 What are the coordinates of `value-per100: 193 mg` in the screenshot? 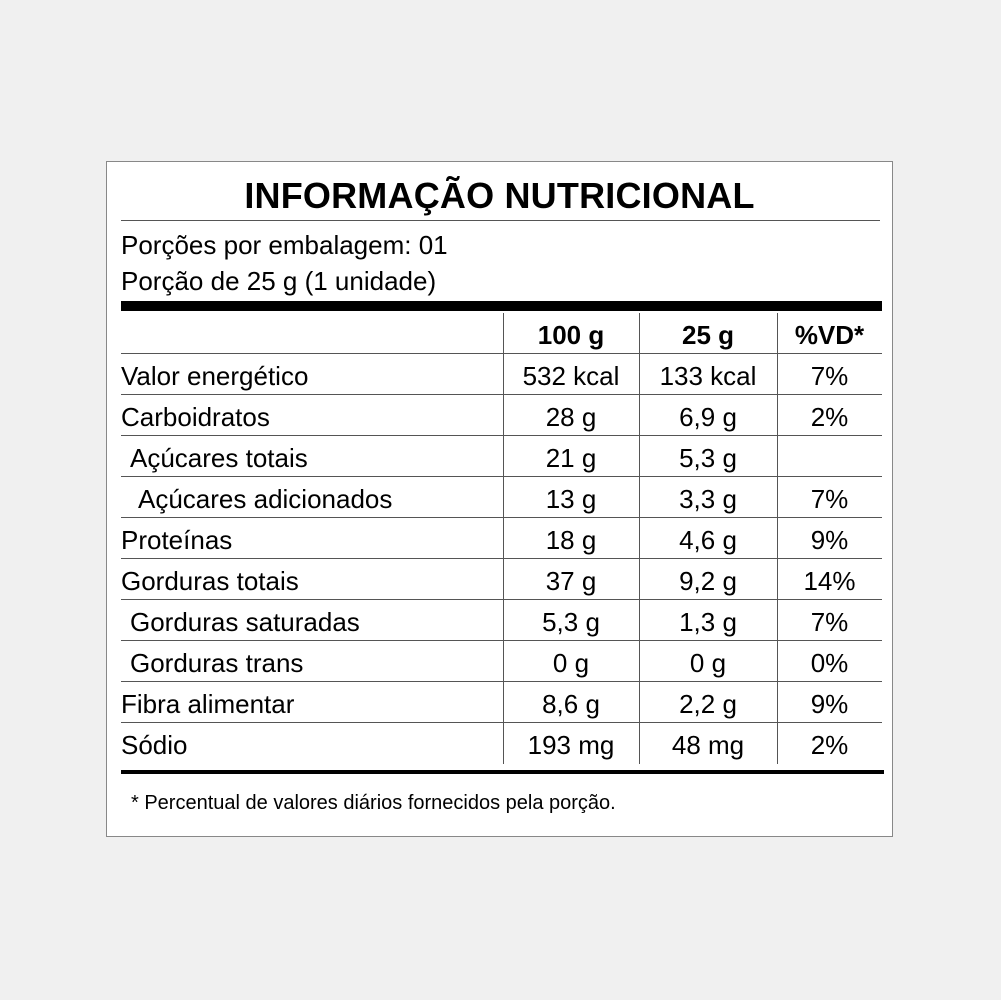 It's located at (571, 745).